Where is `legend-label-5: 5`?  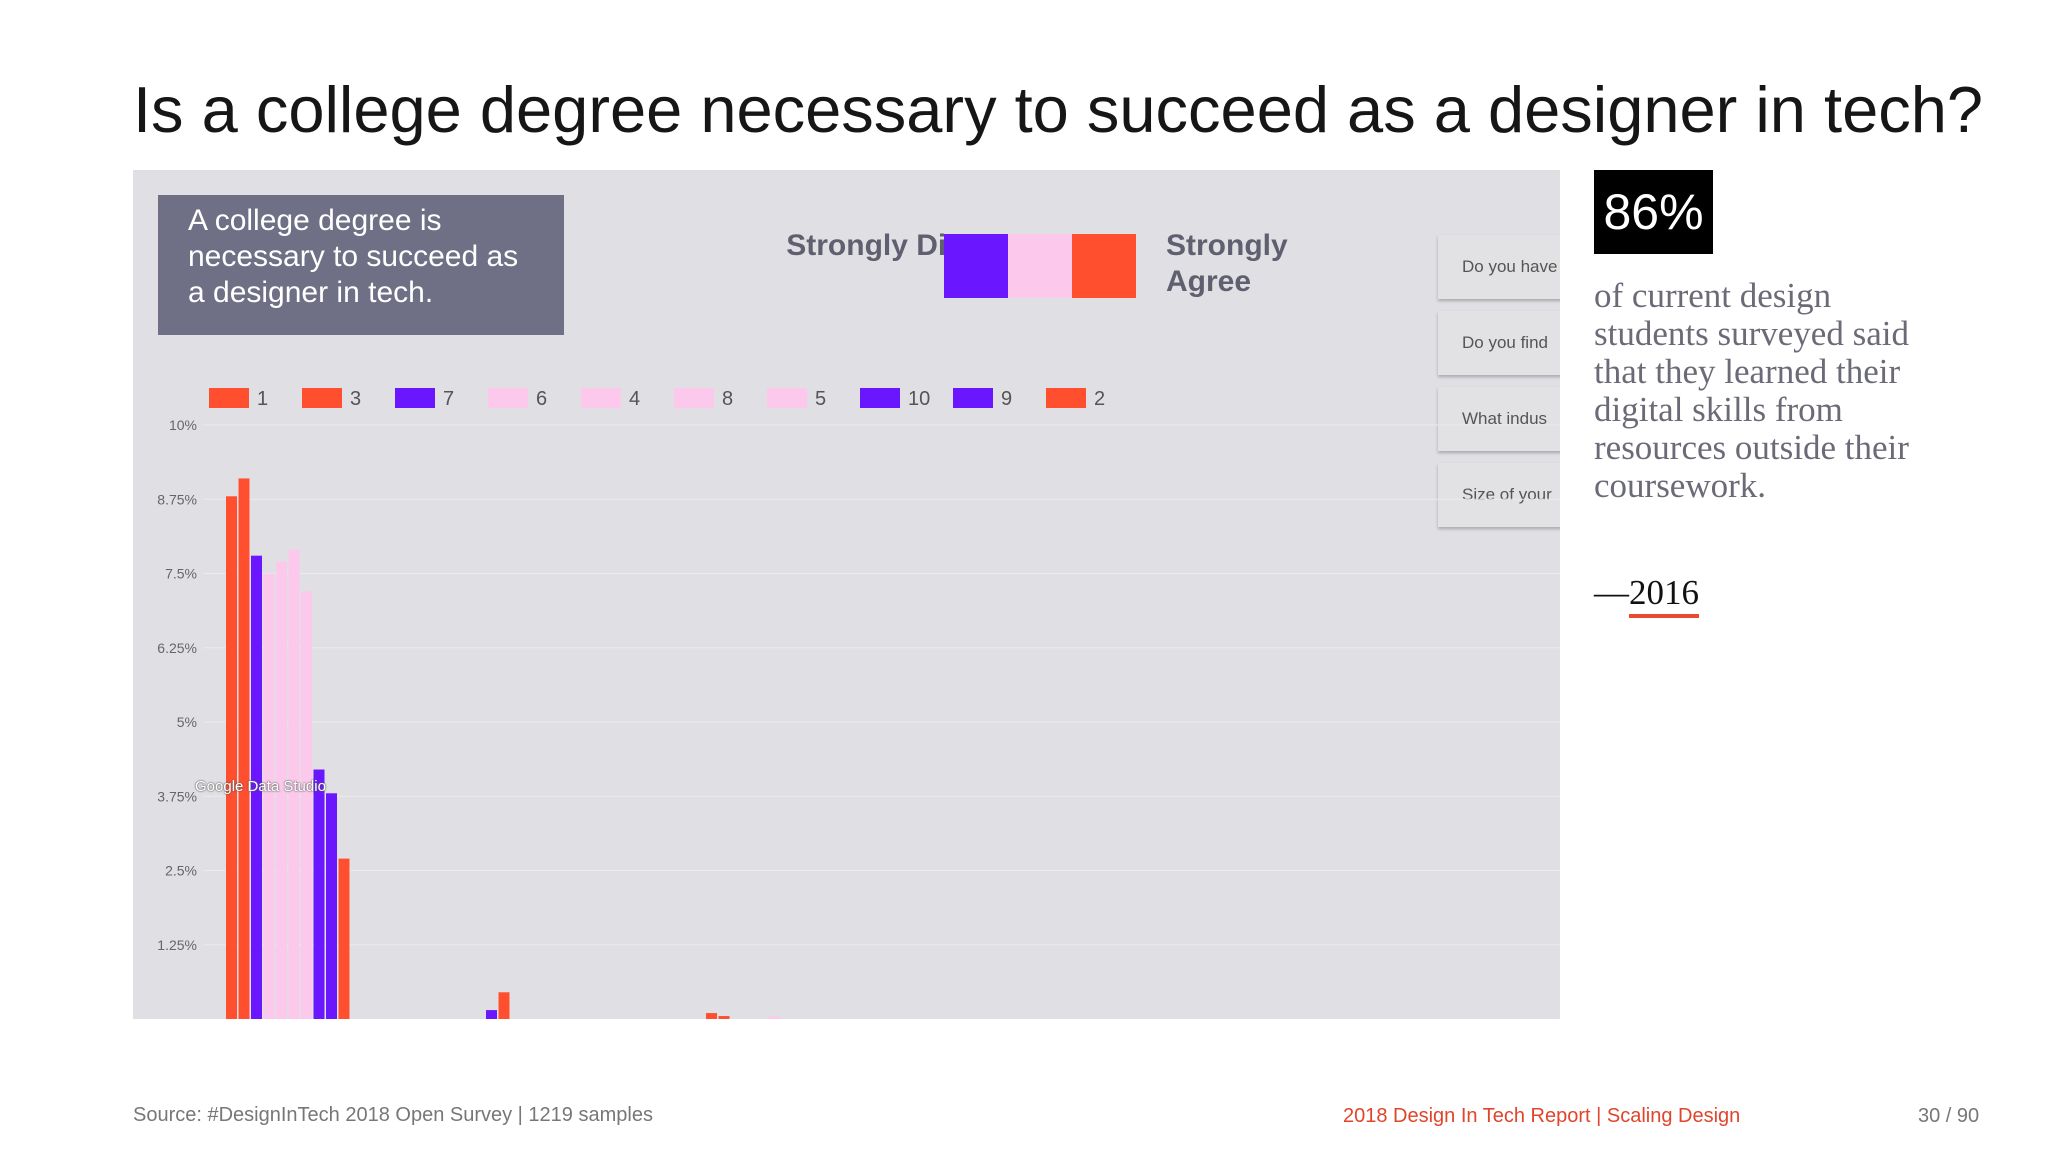
legend-label-5: 5 is located at coordinates (820, 399).